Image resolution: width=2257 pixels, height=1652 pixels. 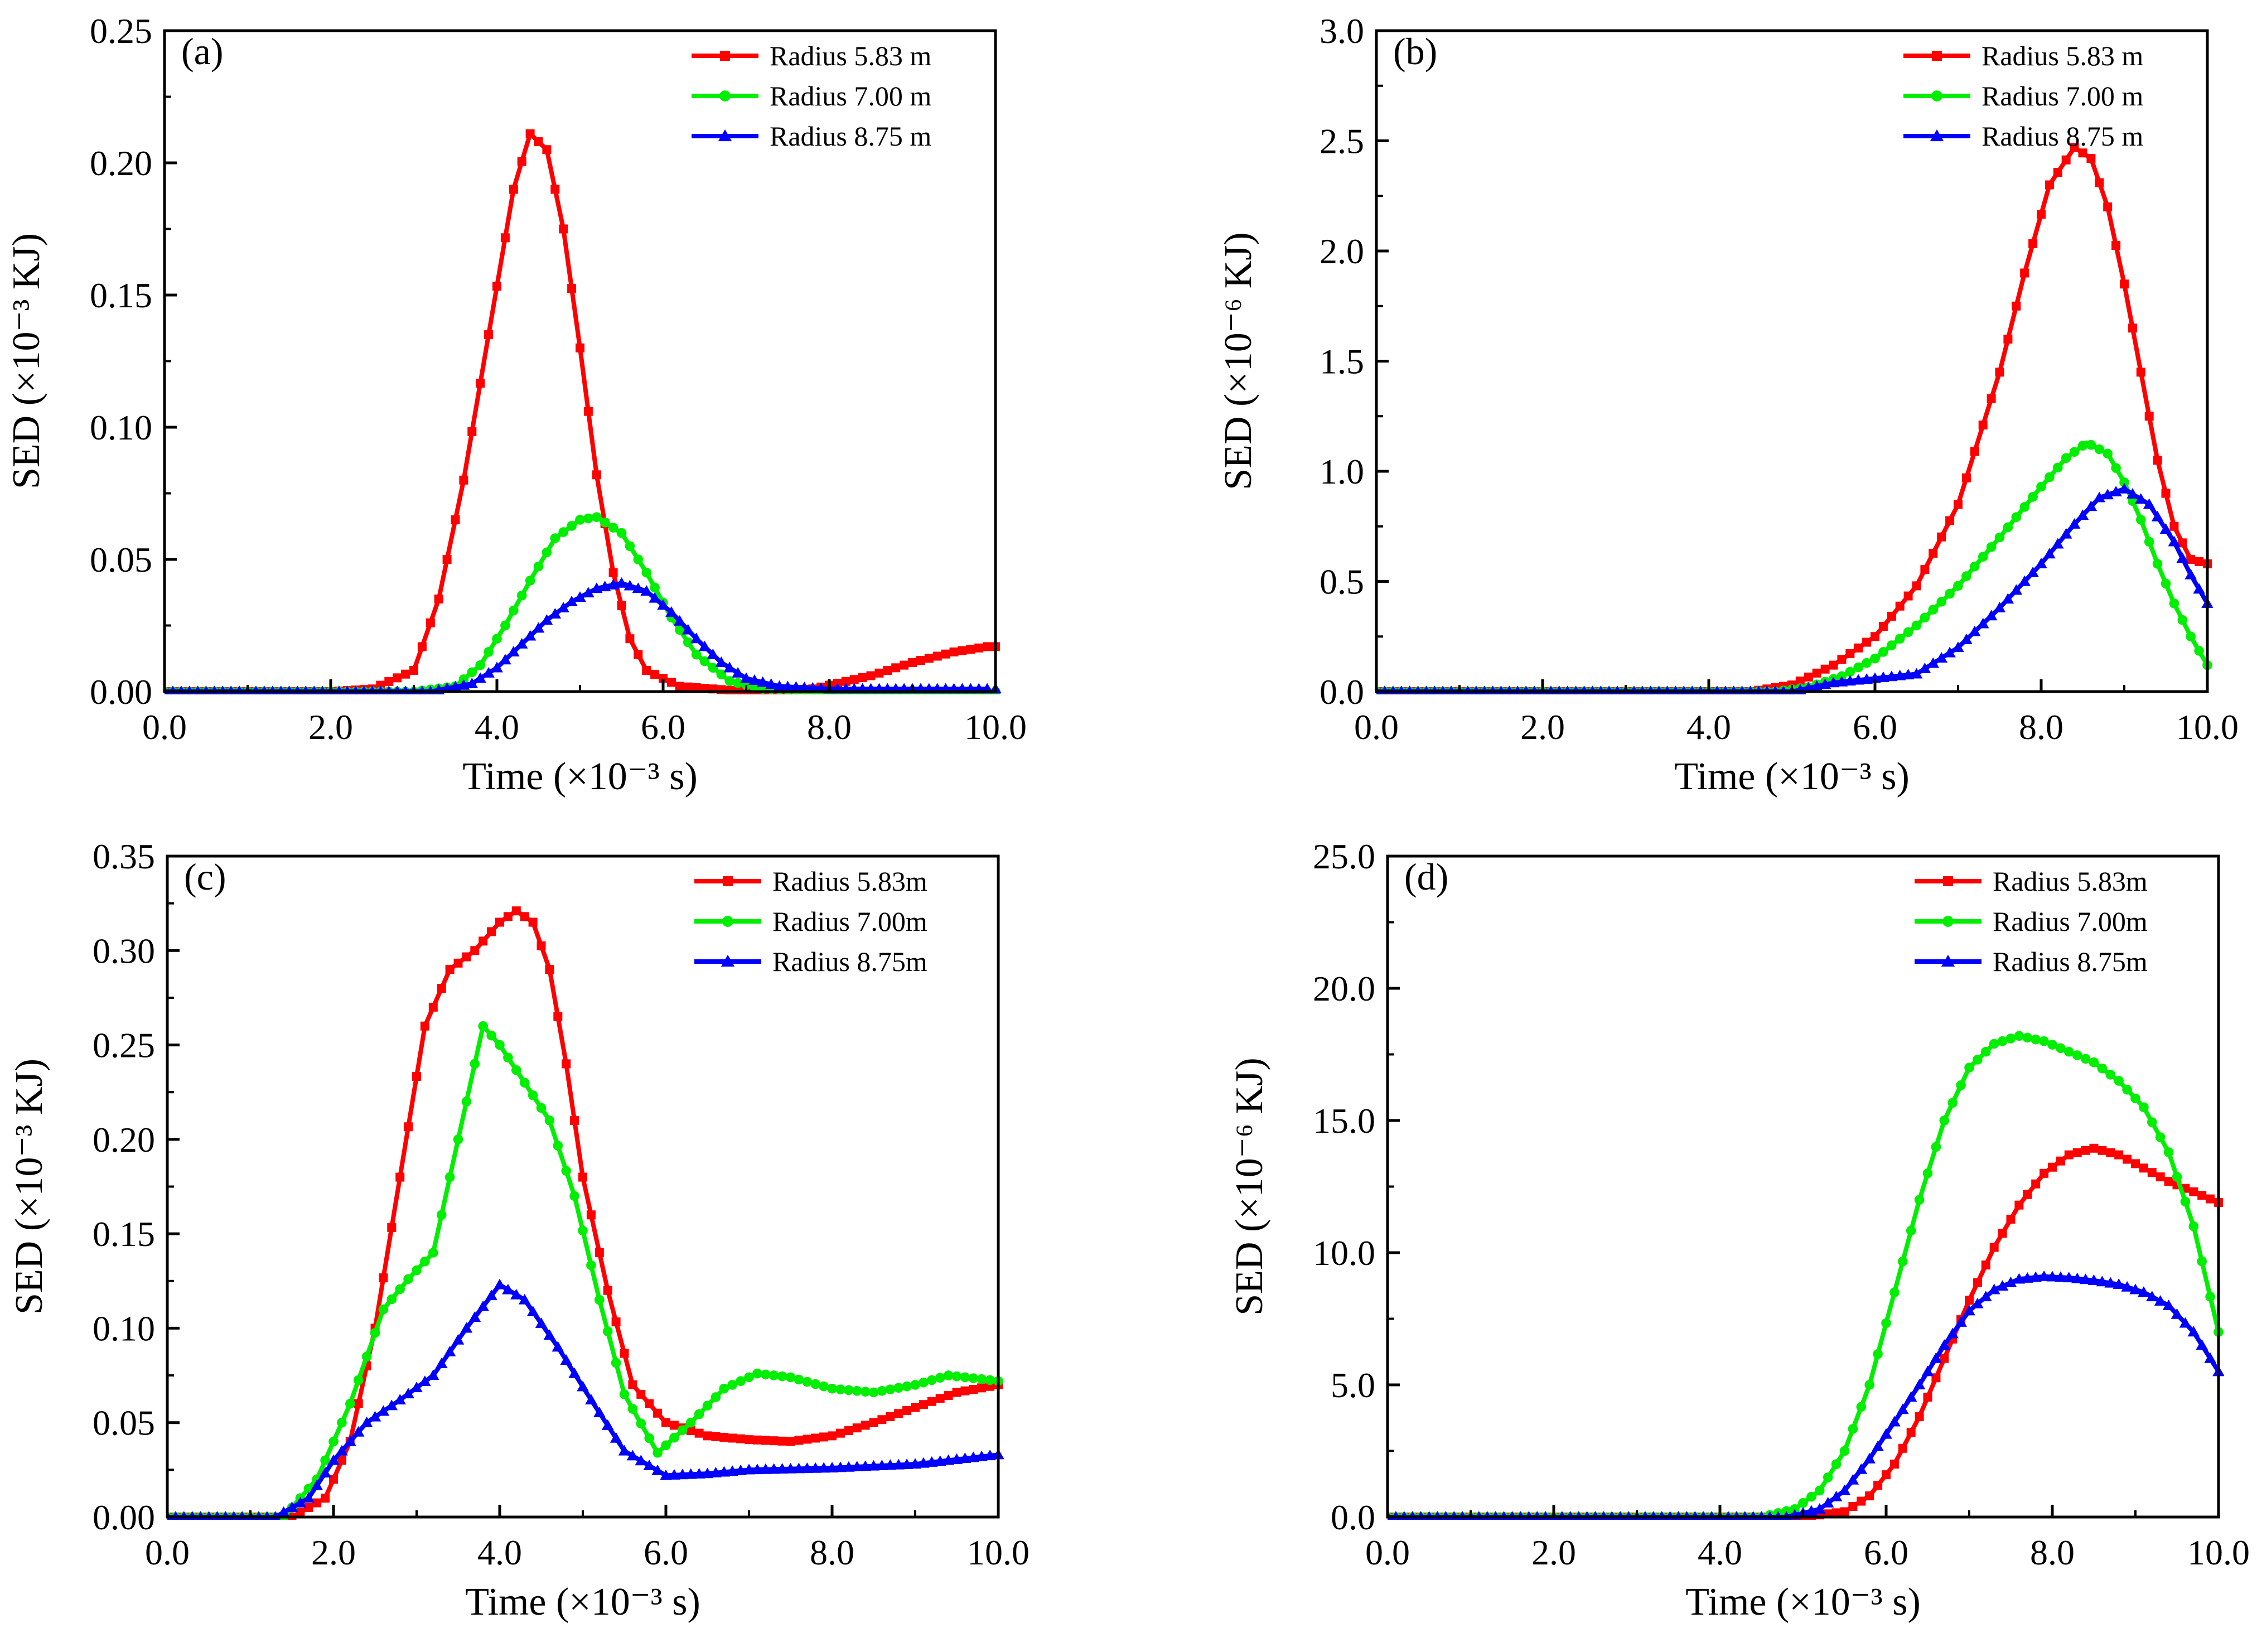 What do you see at coordinates (205, 877) in the screenshot?
I see `chart-c-panel-label: (c)` at bounding box center [205, 877].